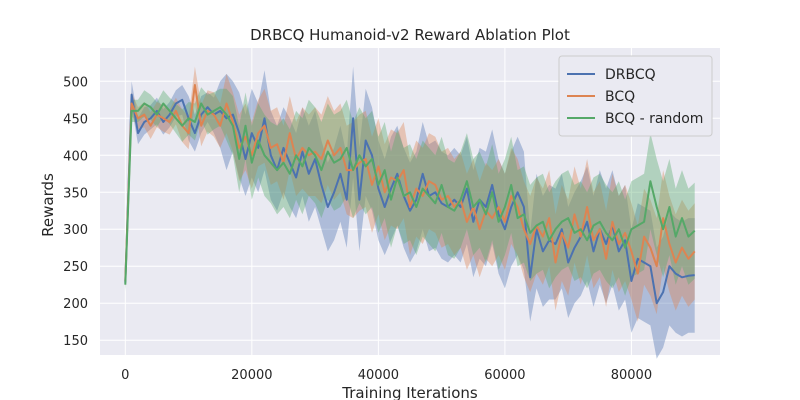 This screenshot has height=400, width=800. I want to click on y-tick-label: 400, so click(75, 156).